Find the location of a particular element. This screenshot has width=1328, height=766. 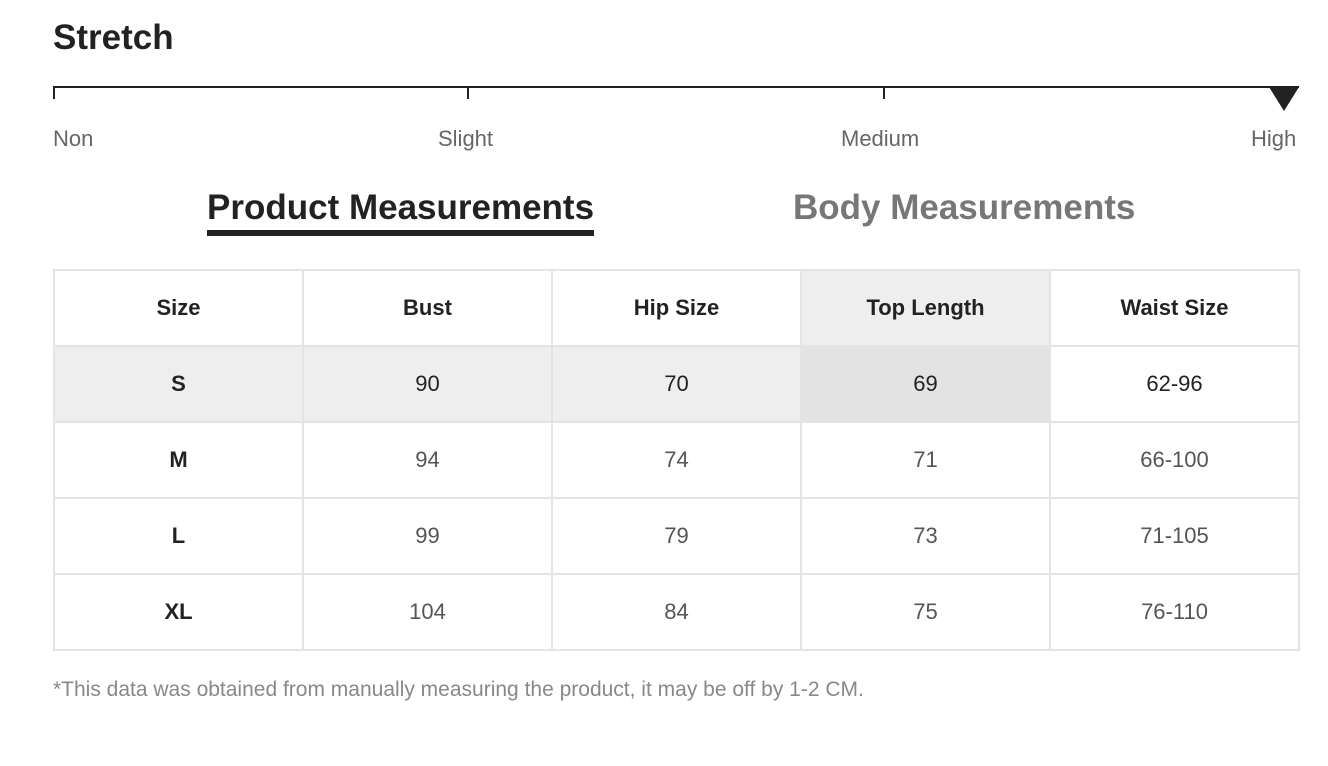

cell-hip: 70 is located at coordinates (676, 384).